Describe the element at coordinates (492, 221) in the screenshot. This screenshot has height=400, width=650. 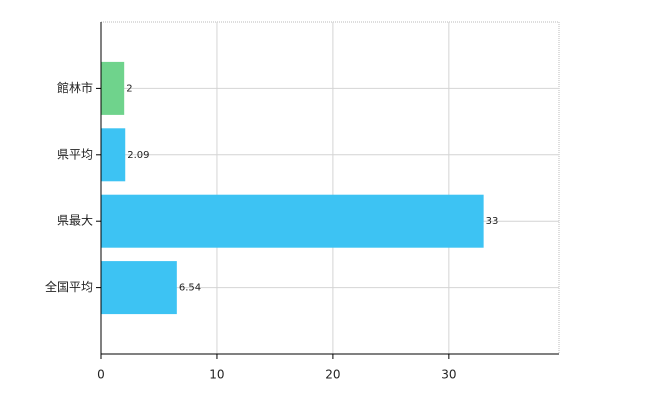
I see `value-label: 33` at that location.